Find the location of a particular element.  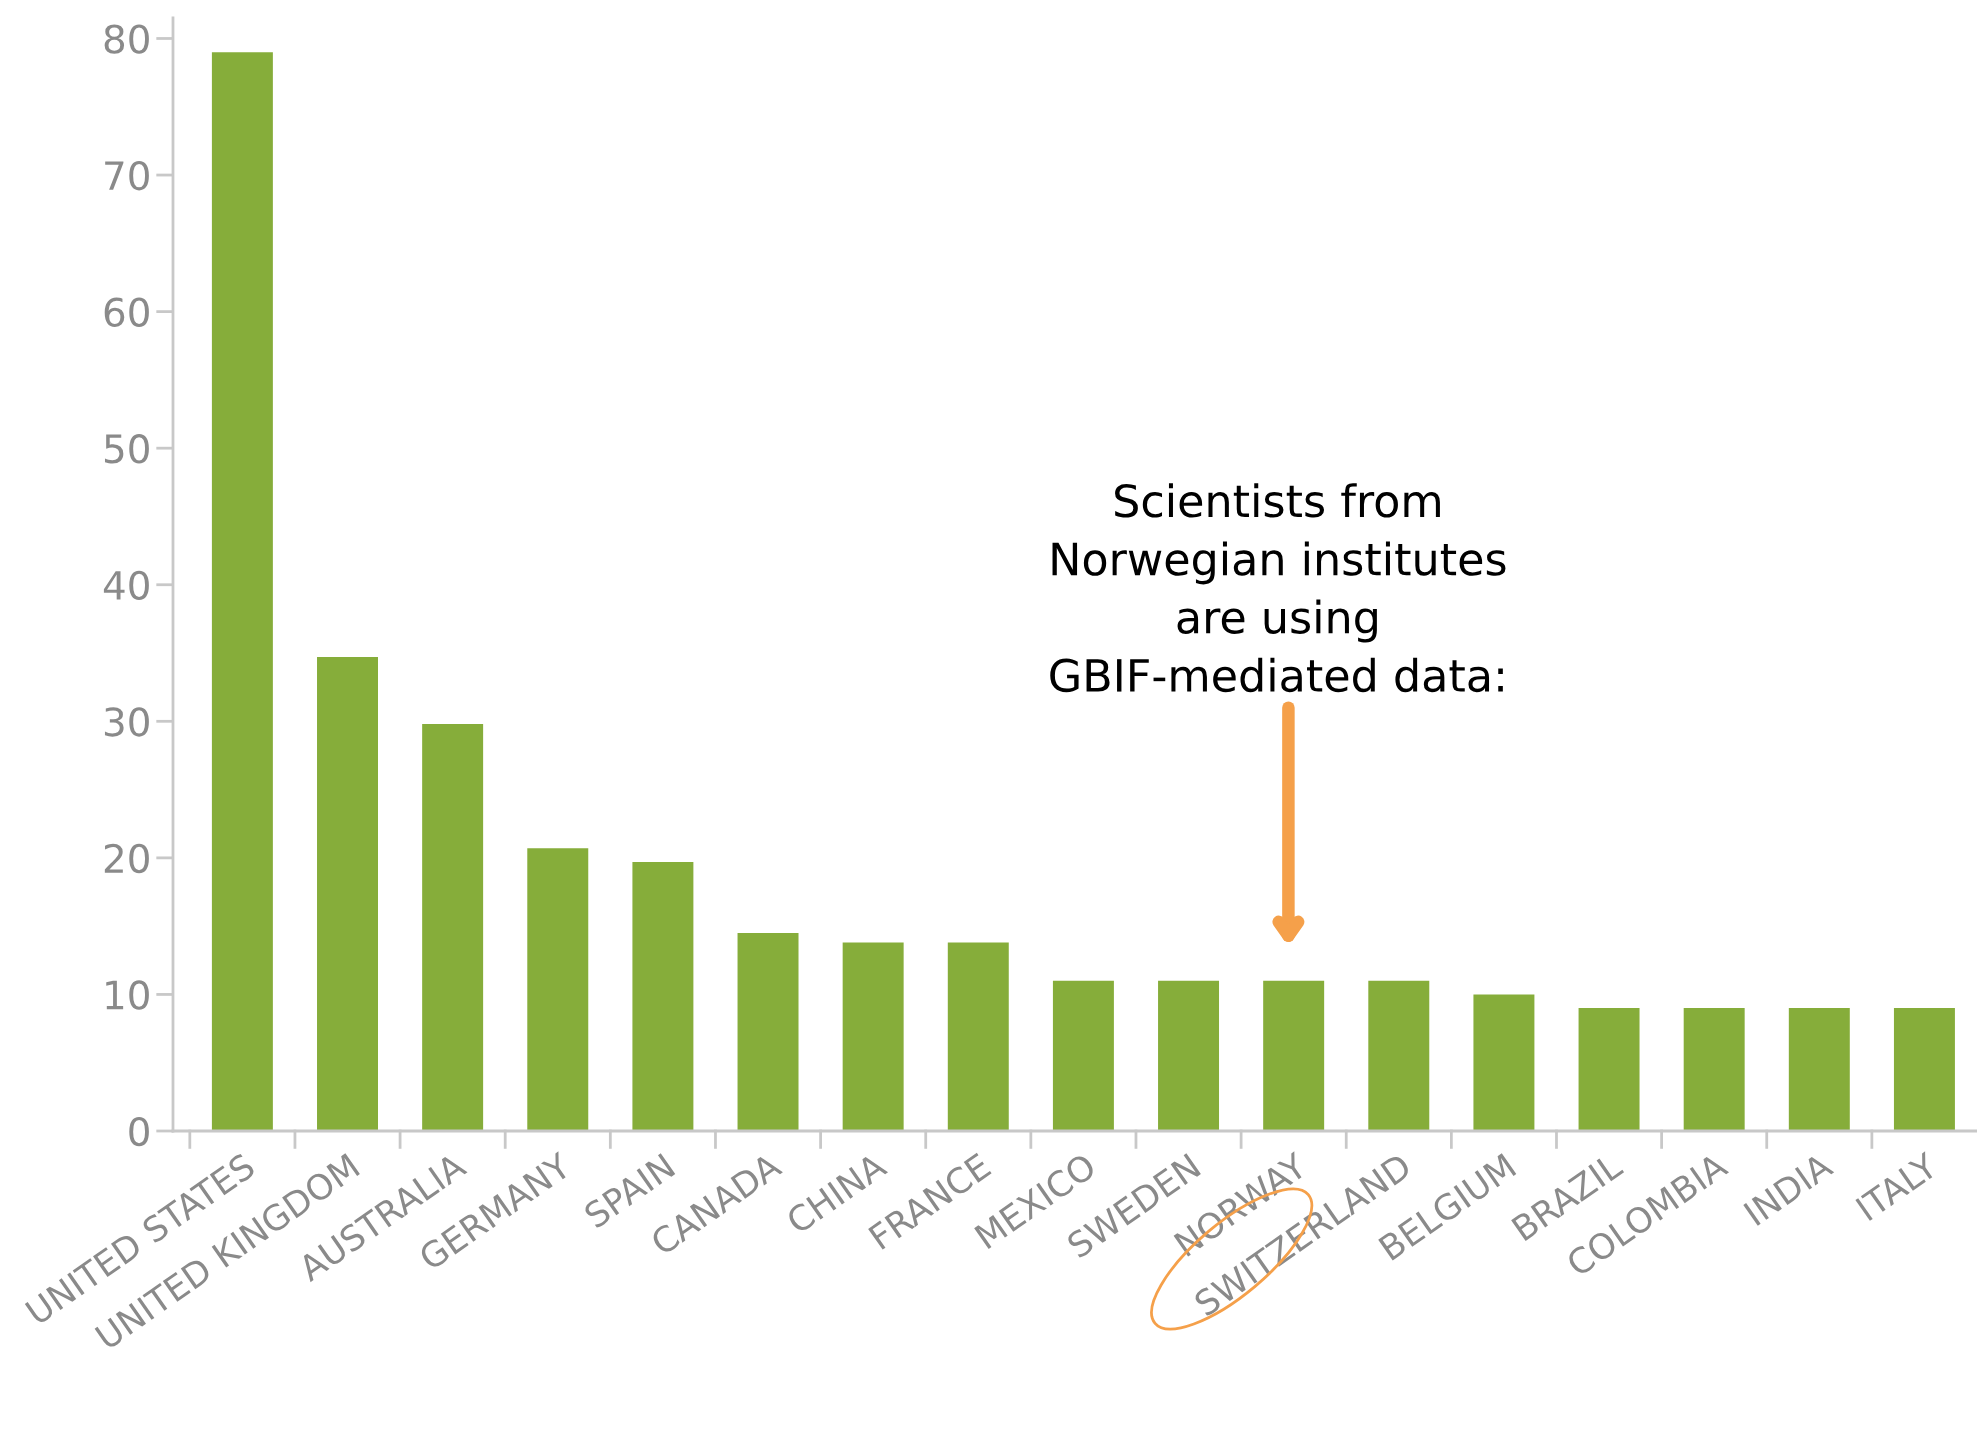

annotation: Scientists from Norwegian institutes are using GBIF-mediated data: is located at coordinates (1278, 588).